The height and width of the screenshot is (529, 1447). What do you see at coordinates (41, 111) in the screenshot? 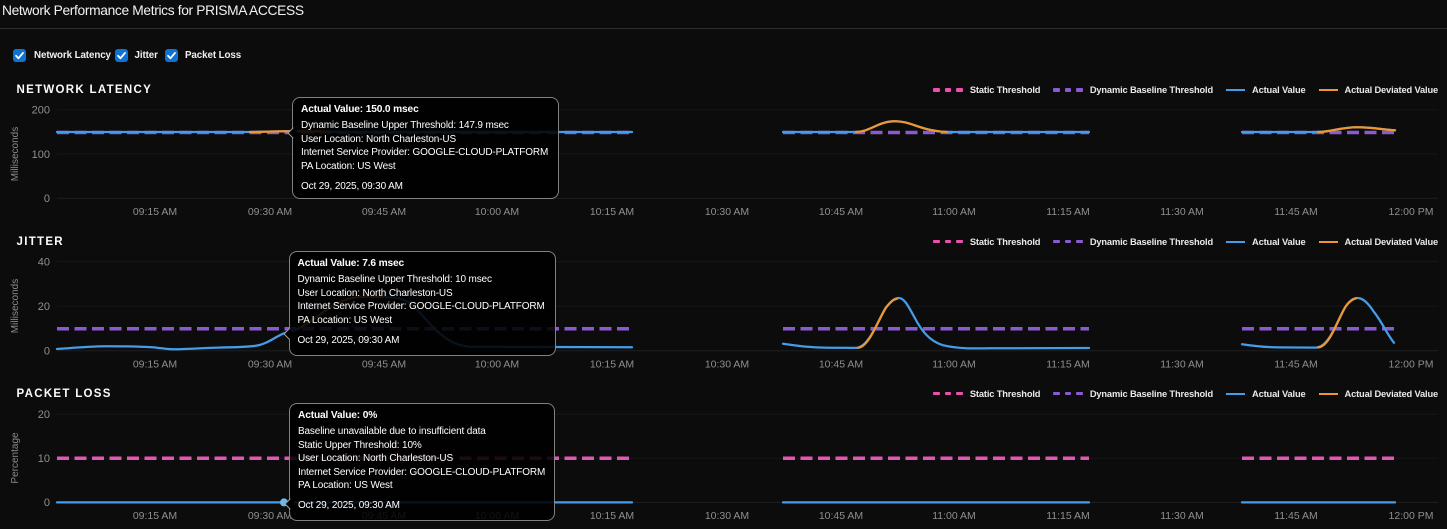
I see `svg-text: 200` at bounding box center [41, 111].